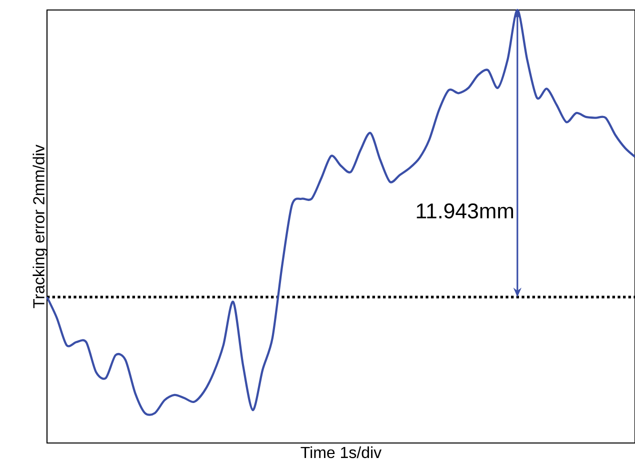 Image resolution: width=635 pixels, height=475 pixels. Describe the element at coordinates (40, 226) in the screenshot. I see `y-axis-title: Tracking error 2mm/div` at that location.